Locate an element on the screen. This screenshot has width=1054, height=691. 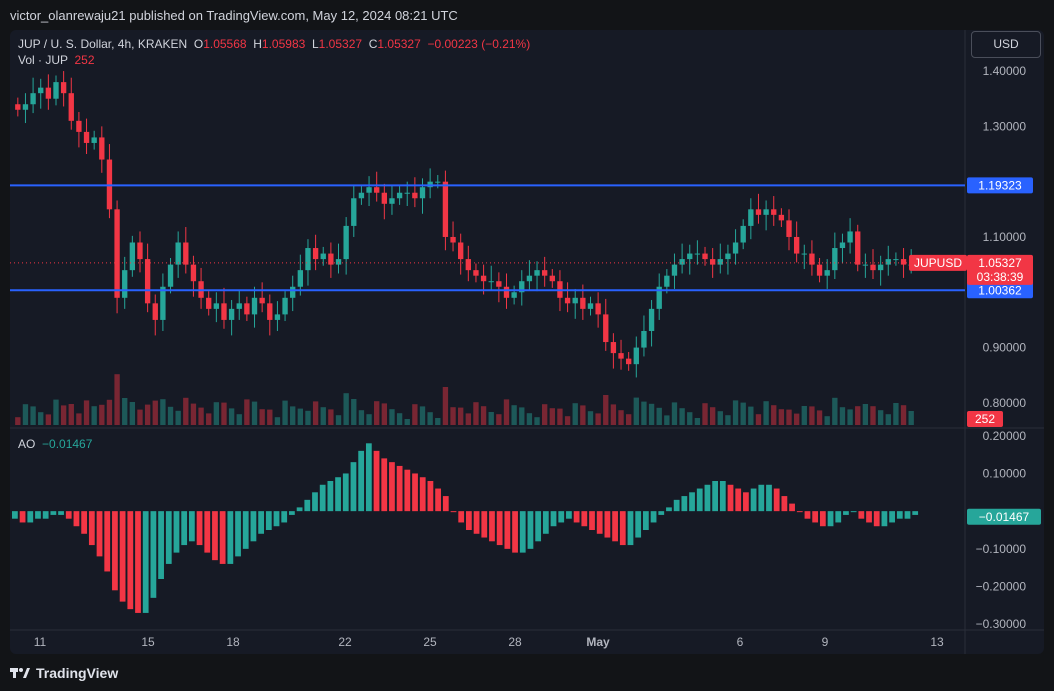
tradingview-footer: TradingView is located at coordinates (64, 673).